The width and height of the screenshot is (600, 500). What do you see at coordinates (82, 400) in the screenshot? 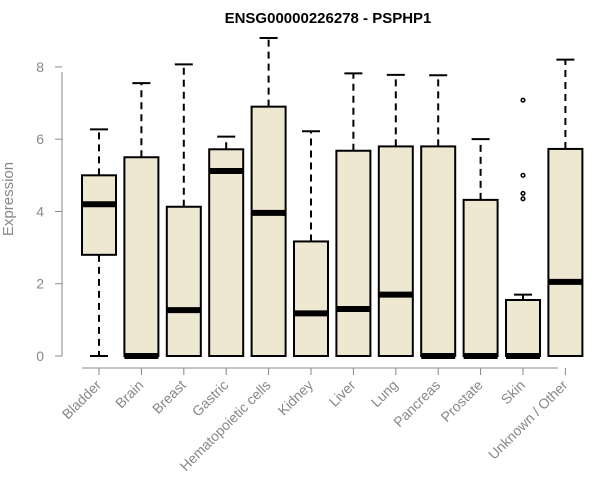
I see `x-tick-label: Bladder` at bounding box center [82, 400].